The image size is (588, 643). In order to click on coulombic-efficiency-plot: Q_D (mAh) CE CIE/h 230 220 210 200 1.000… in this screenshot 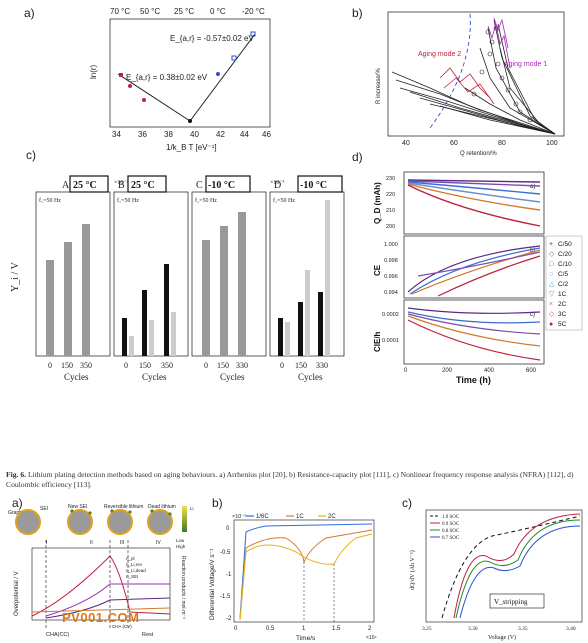, I will do `click(478, 278)`.